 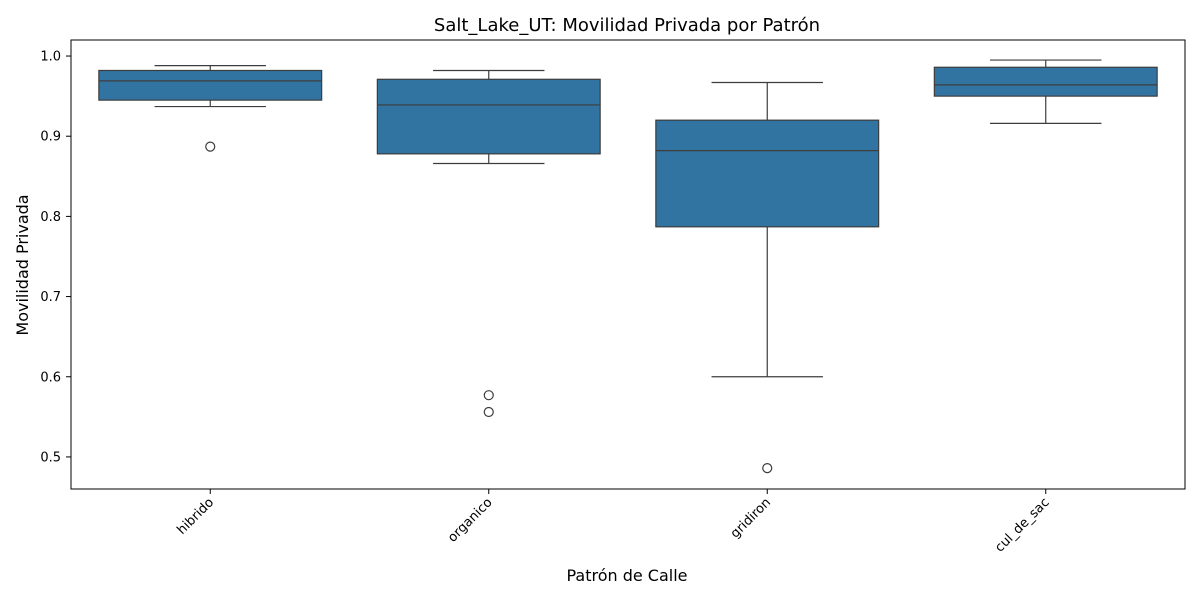 I want to click on x-tick-label: hibrido, so click(x=195, y=516).